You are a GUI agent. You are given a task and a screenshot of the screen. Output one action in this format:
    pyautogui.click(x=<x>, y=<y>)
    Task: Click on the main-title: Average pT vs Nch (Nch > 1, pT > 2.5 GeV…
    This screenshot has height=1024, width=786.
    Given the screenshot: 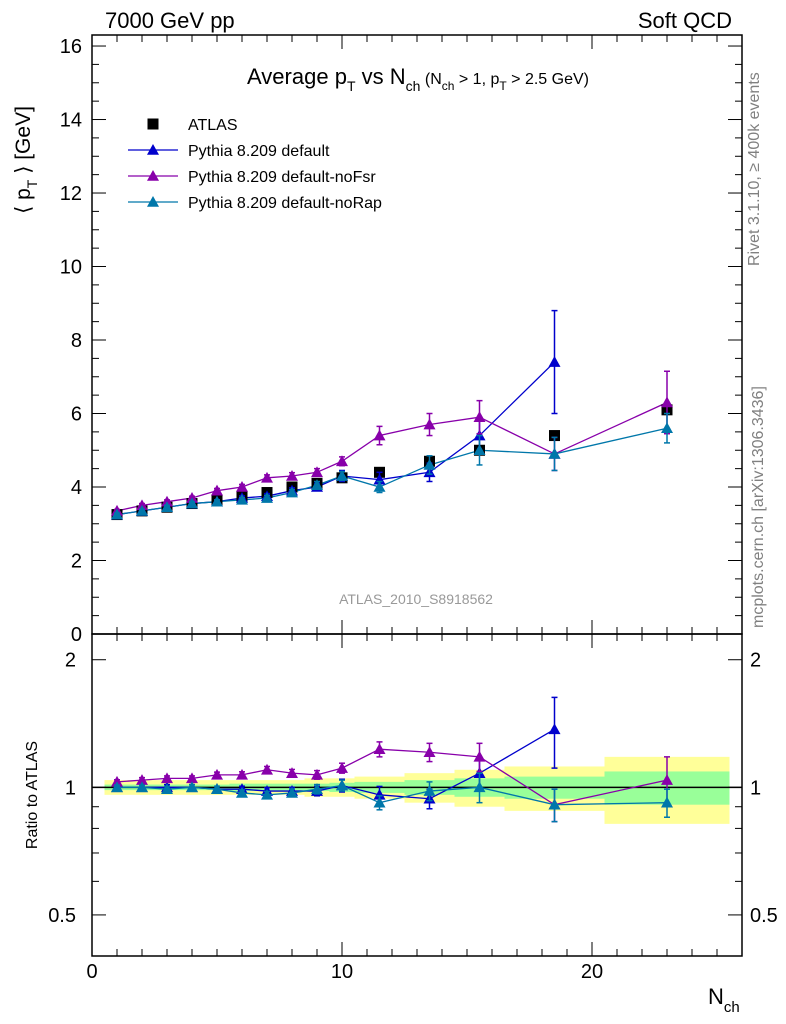 What is the action you would take?
    pyautogui.click(x=418, y=79)
    